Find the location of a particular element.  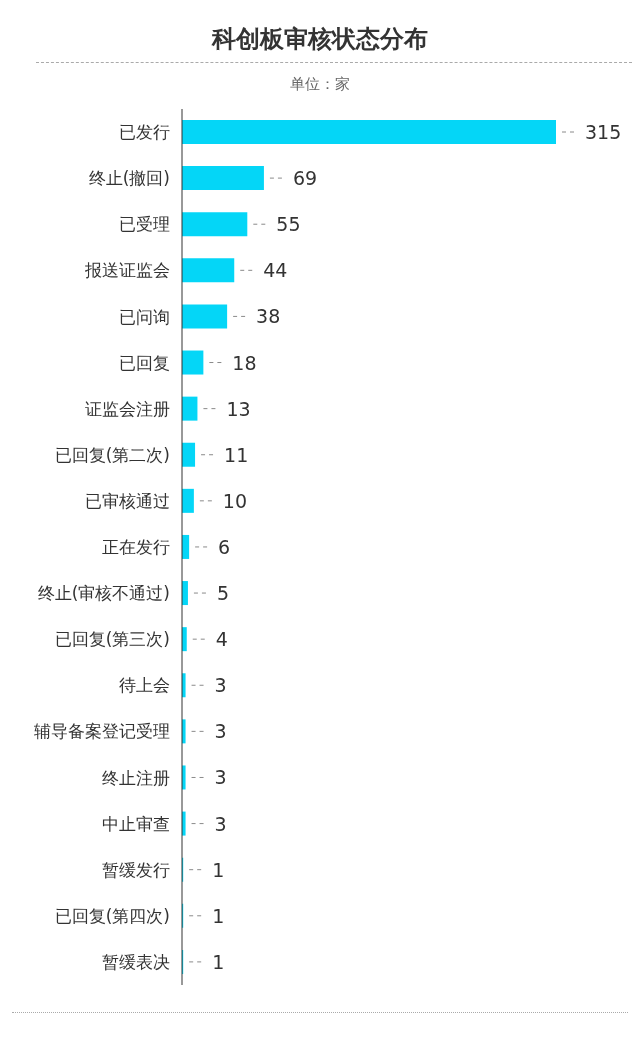

chart-title: 科创板审核状态分布 is located at coordinates (319, 39).